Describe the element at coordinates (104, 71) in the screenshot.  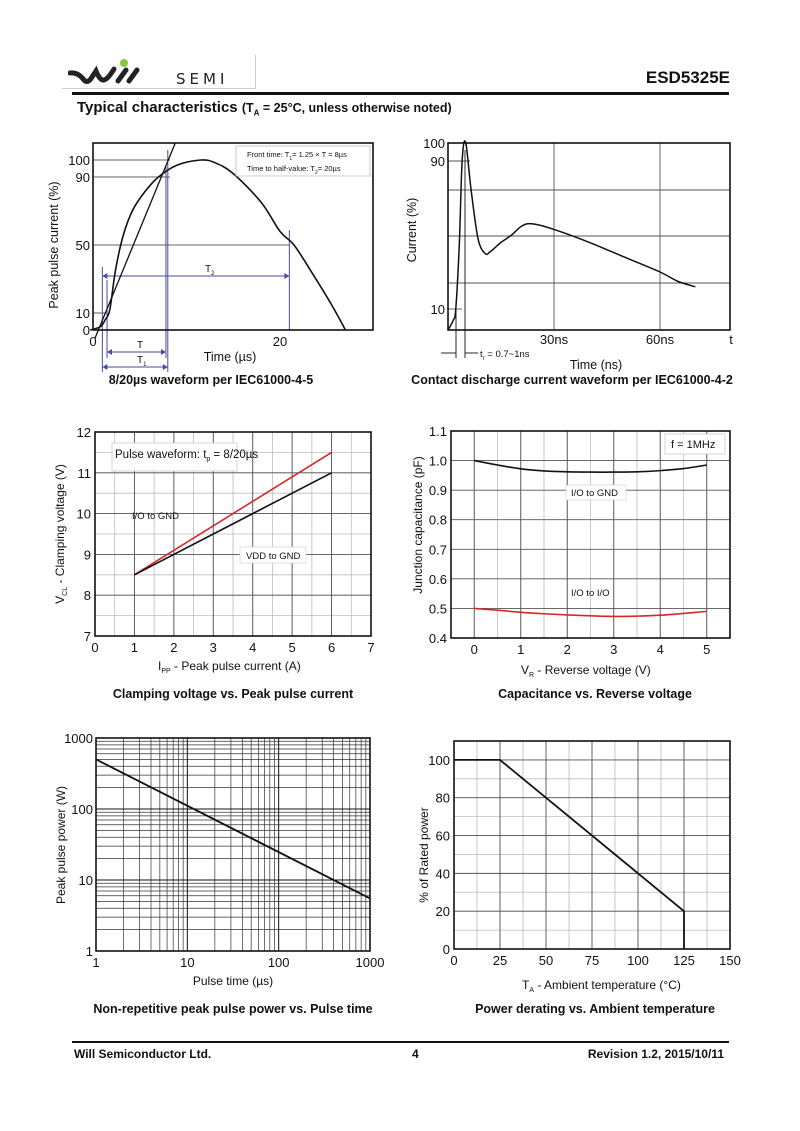
I see `will-logo-icon` at that location.